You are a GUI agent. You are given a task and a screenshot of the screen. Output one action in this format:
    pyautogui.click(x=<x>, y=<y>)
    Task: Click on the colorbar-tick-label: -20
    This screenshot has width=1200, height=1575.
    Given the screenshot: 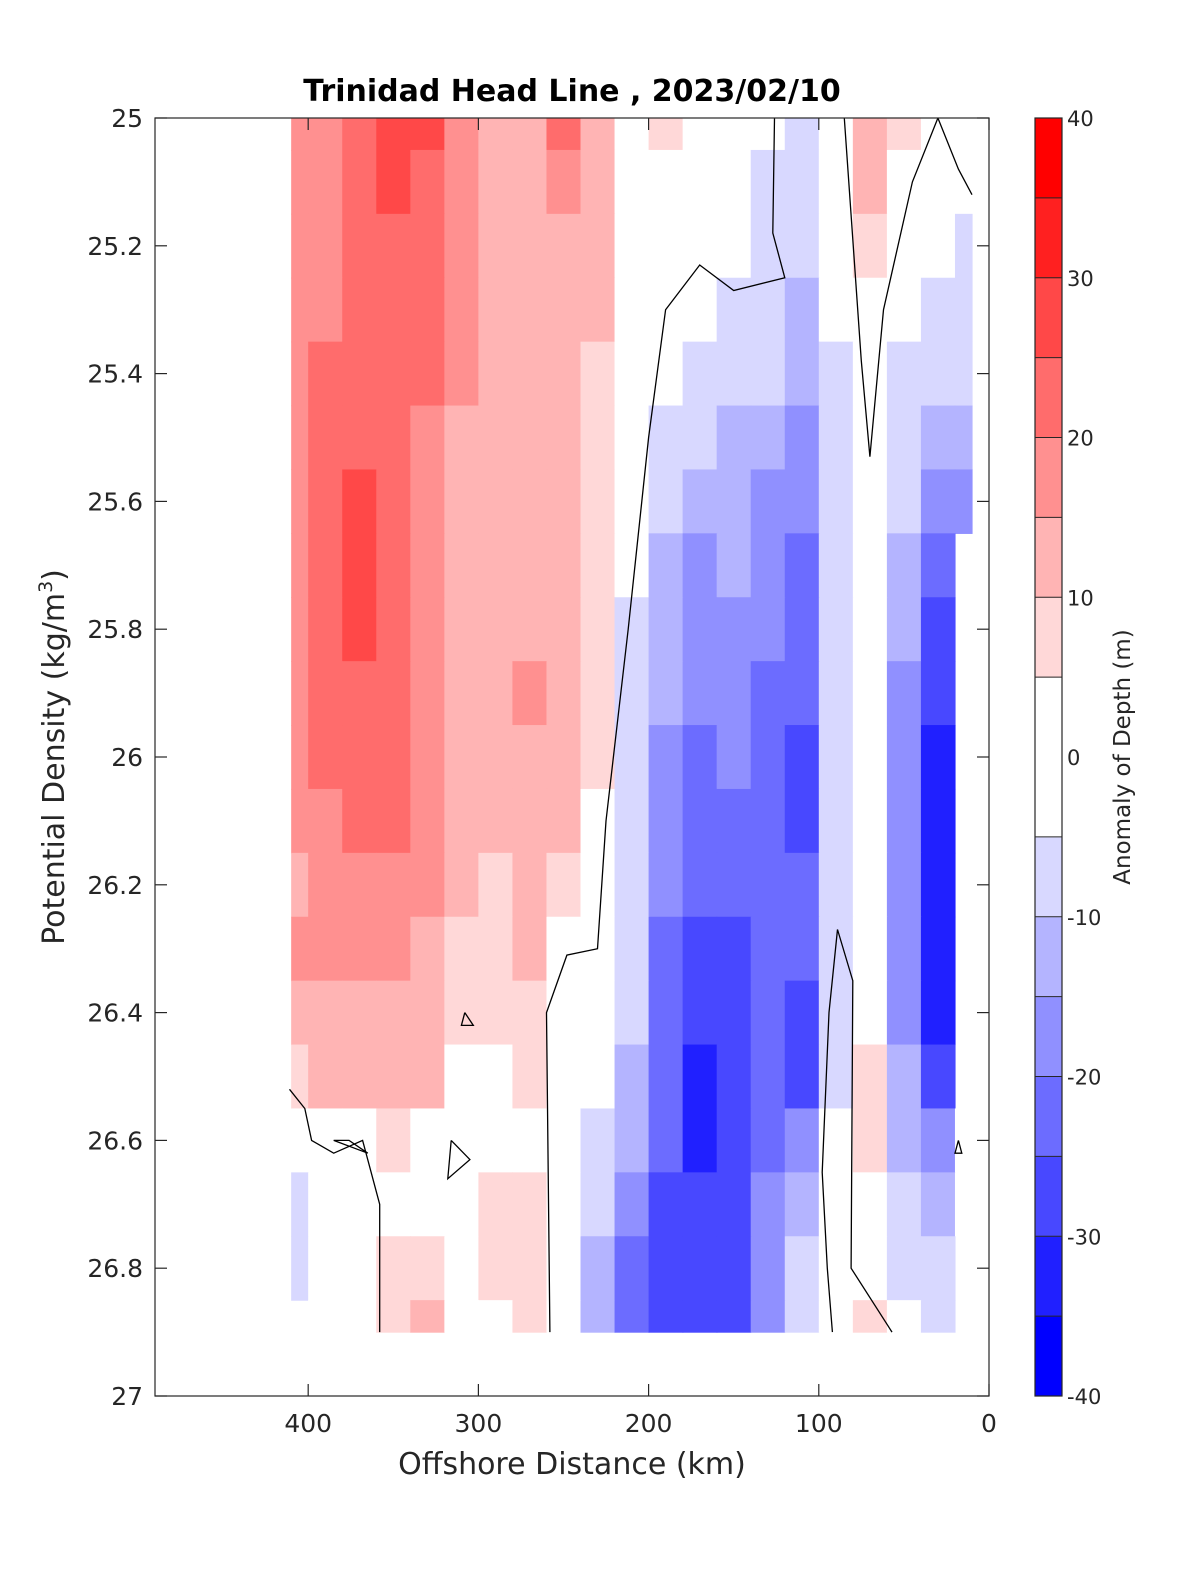 What is the action you would take?
    pyautogui.click(x=1084, y=1078)
    